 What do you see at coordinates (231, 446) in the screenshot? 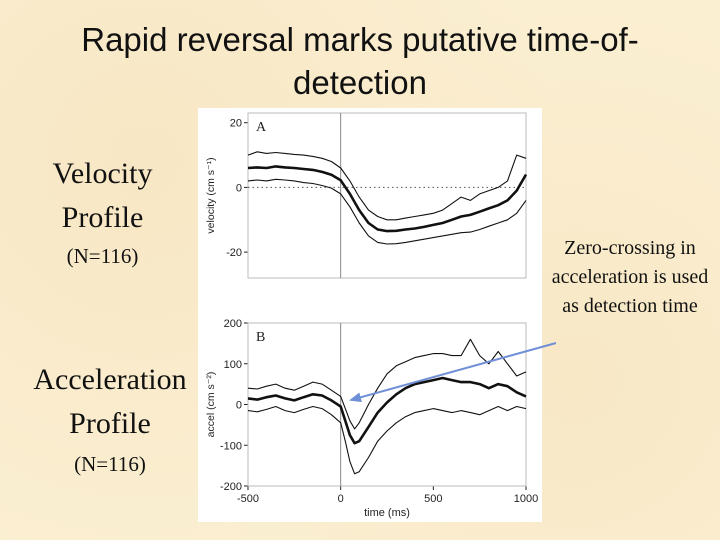
I see `y-tick-label: -100` at bounding box center [231, 446].